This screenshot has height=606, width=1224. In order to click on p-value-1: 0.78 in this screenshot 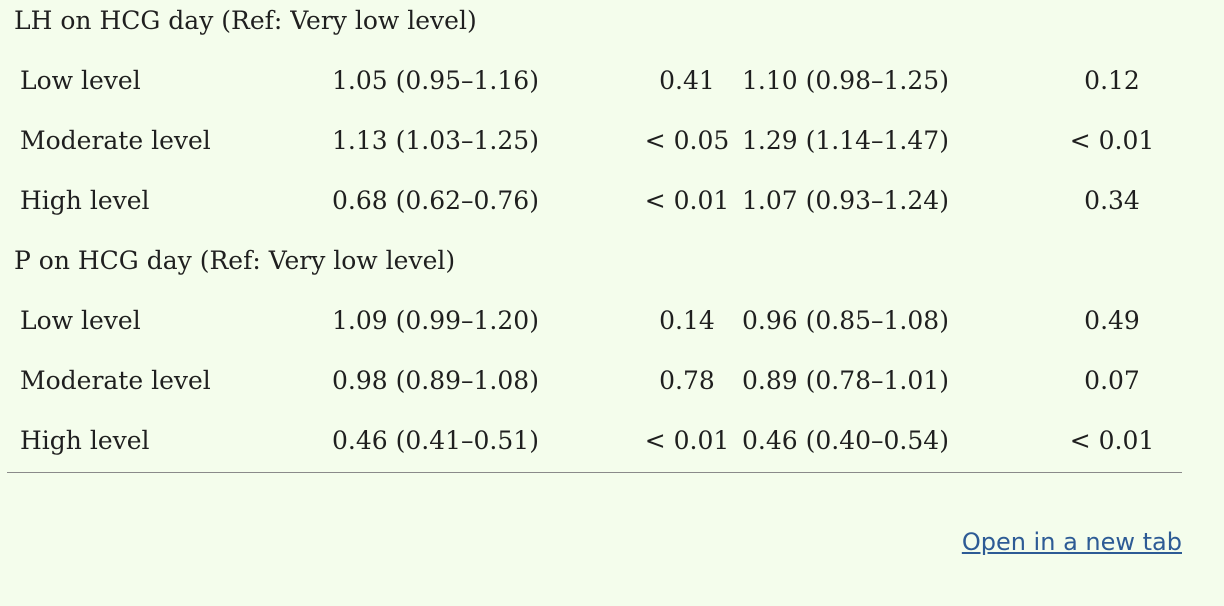, I will do `click(687, 380)`.